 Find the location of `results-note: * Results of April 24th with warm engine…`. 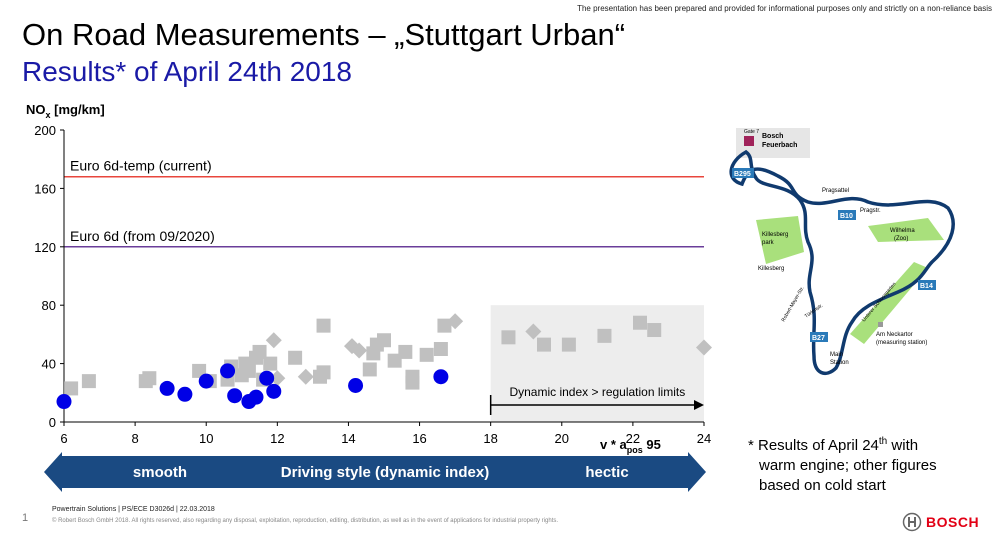

results-note: * Results of April 24th with warm engine… is located at coordinates (868, 464).